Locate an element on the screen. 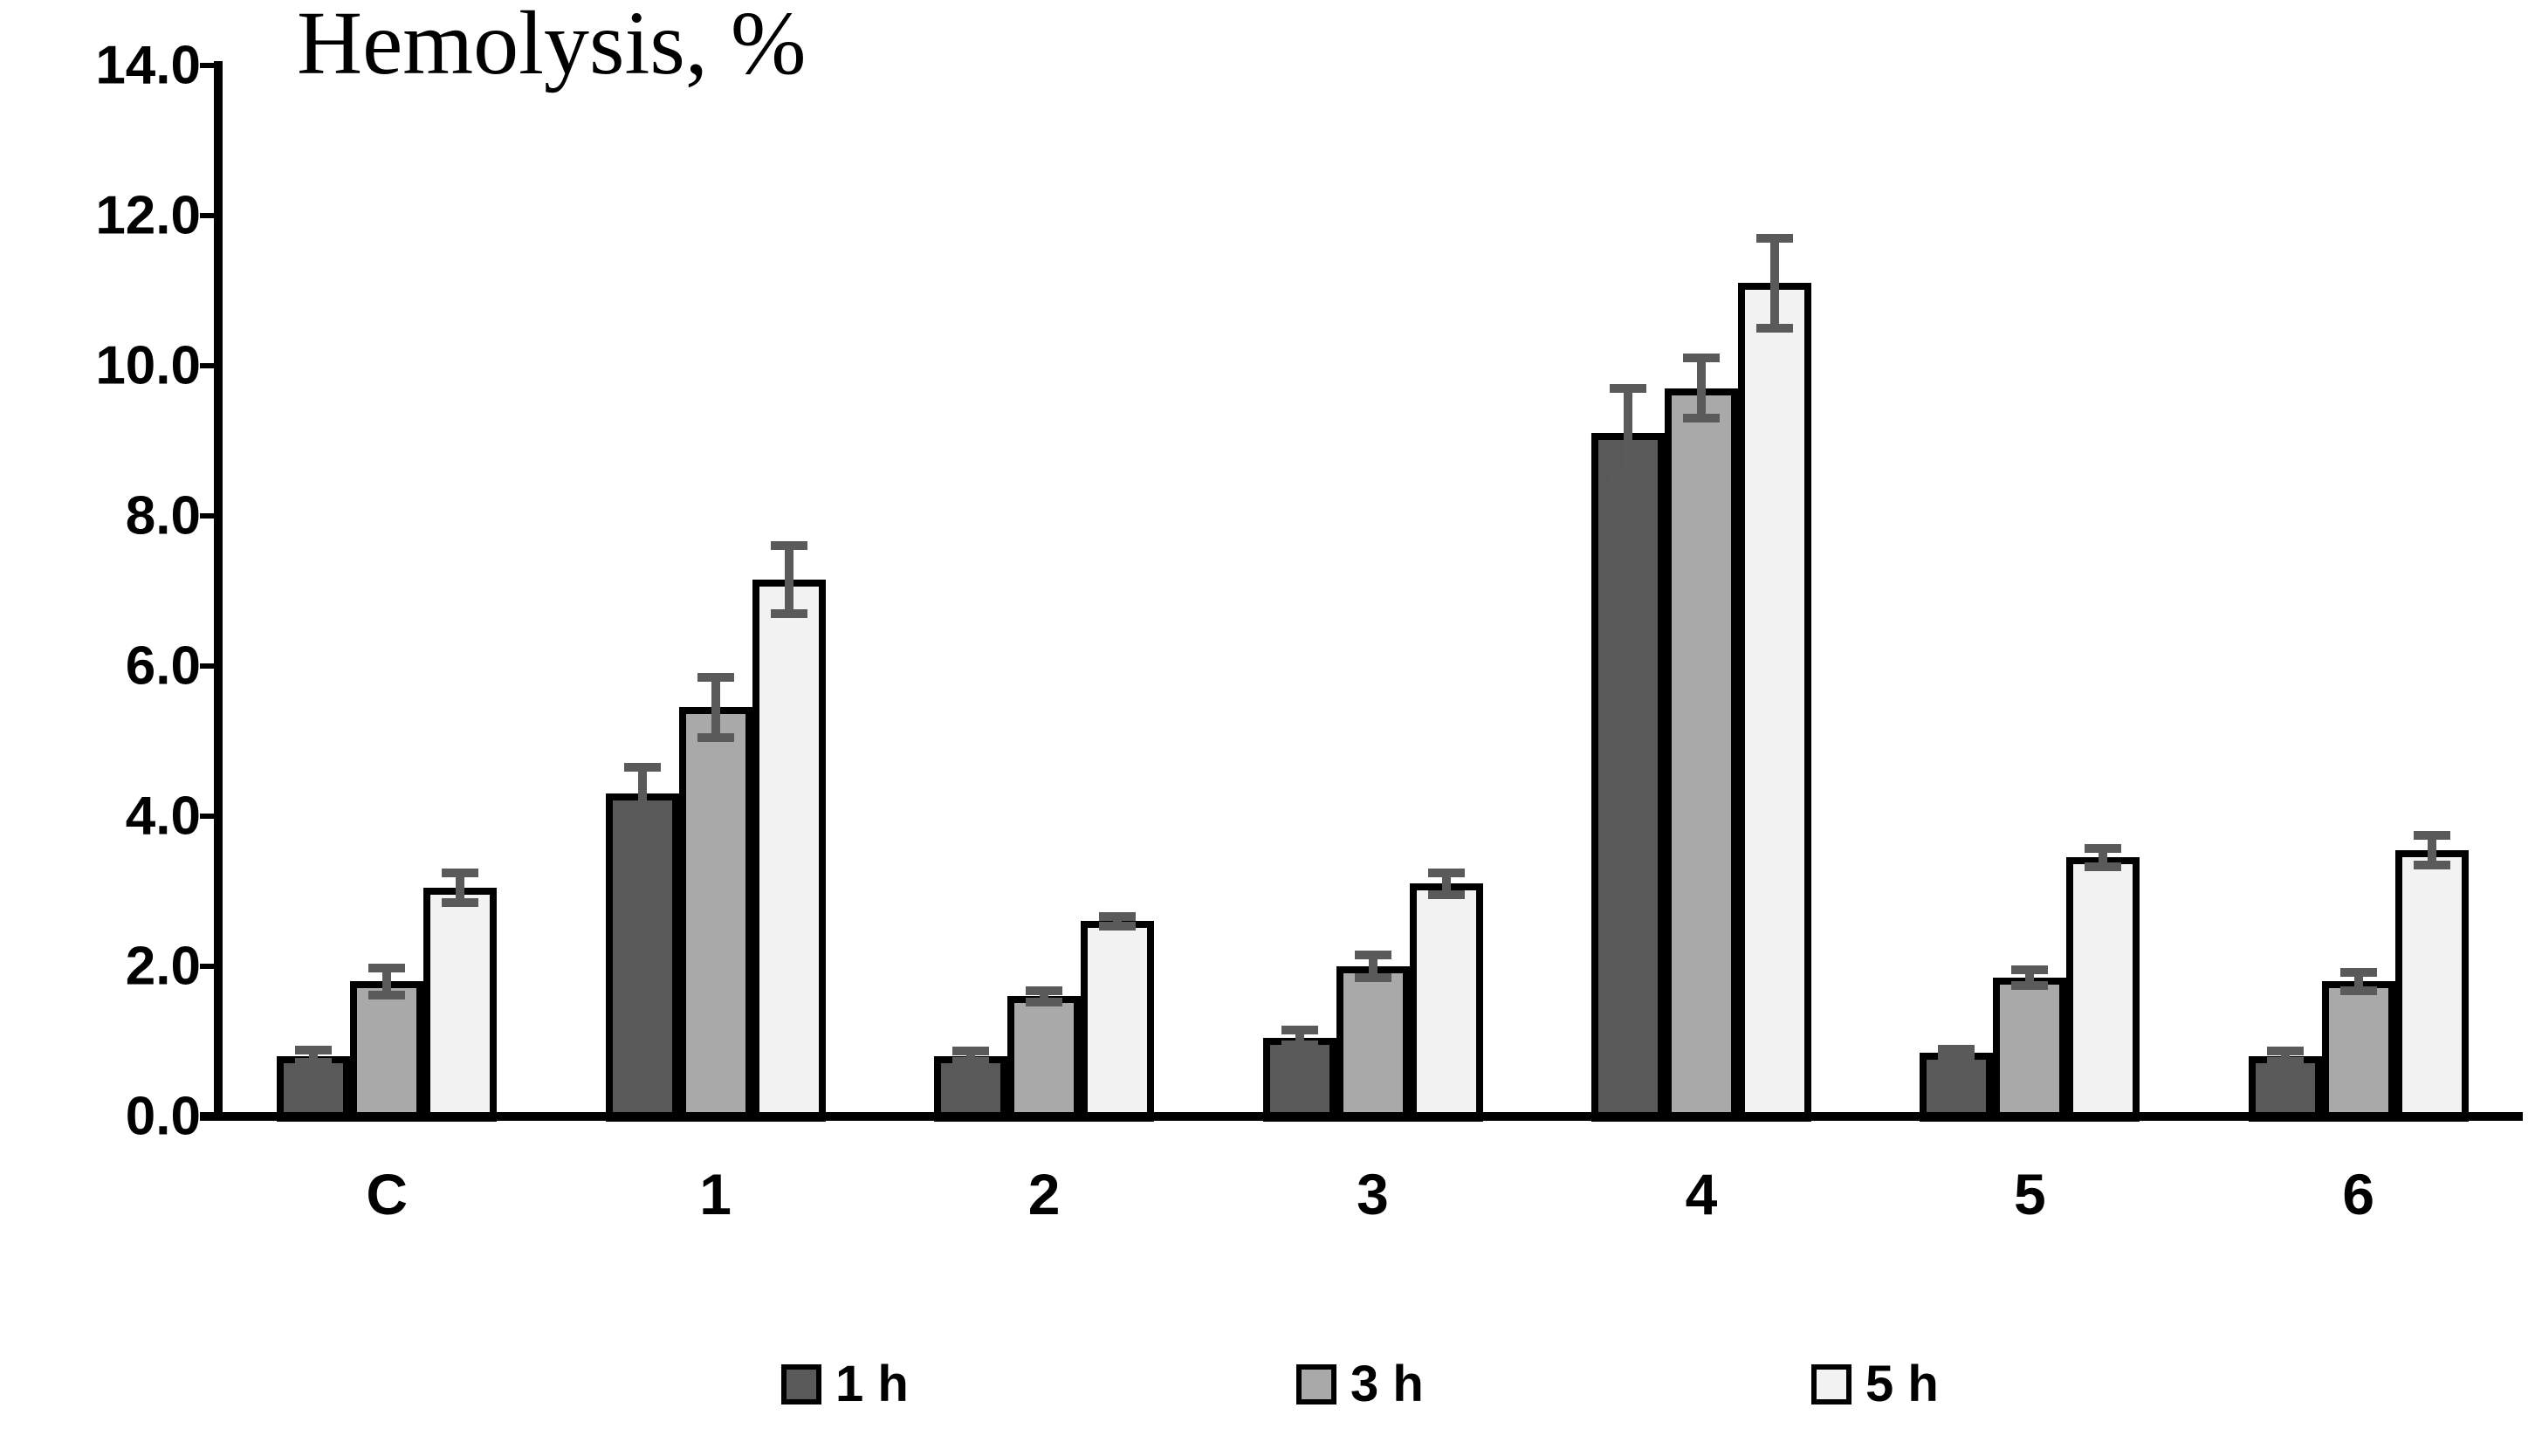 This screenshot has height=1456, width=2535. y-tick-label: 12.0 is located at coordinates (148, 215).